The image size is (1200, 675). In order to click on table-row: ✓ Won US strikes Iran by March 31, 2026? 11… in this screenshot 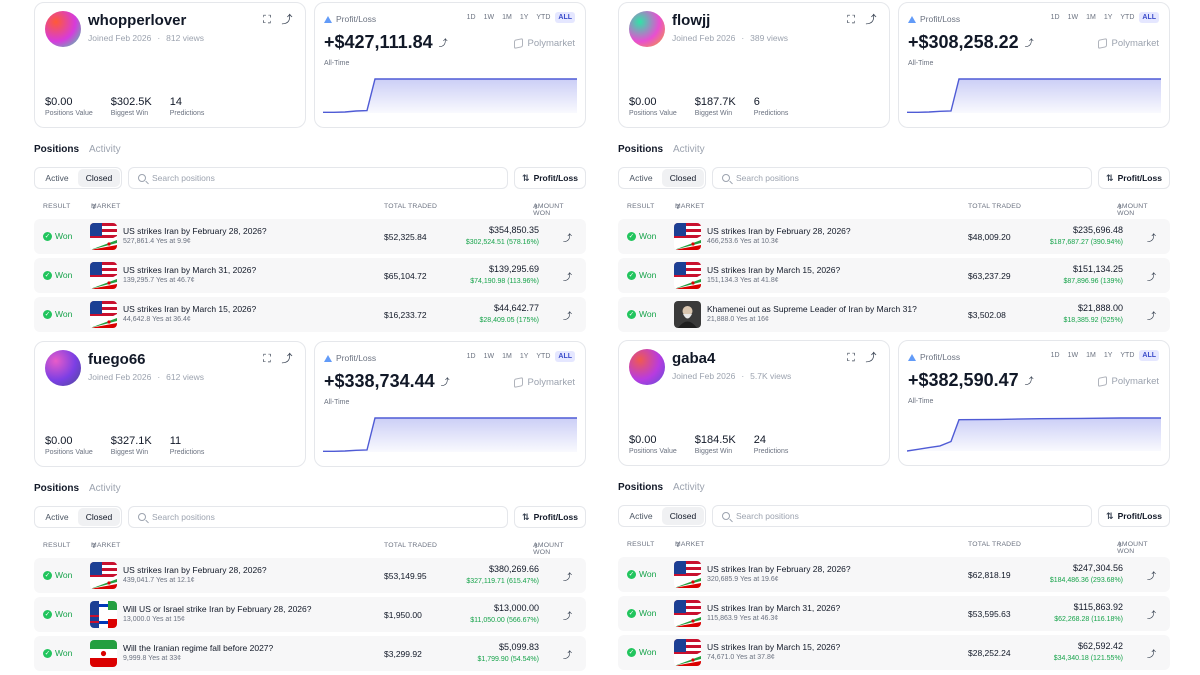, I will do `click(894, 613)`.